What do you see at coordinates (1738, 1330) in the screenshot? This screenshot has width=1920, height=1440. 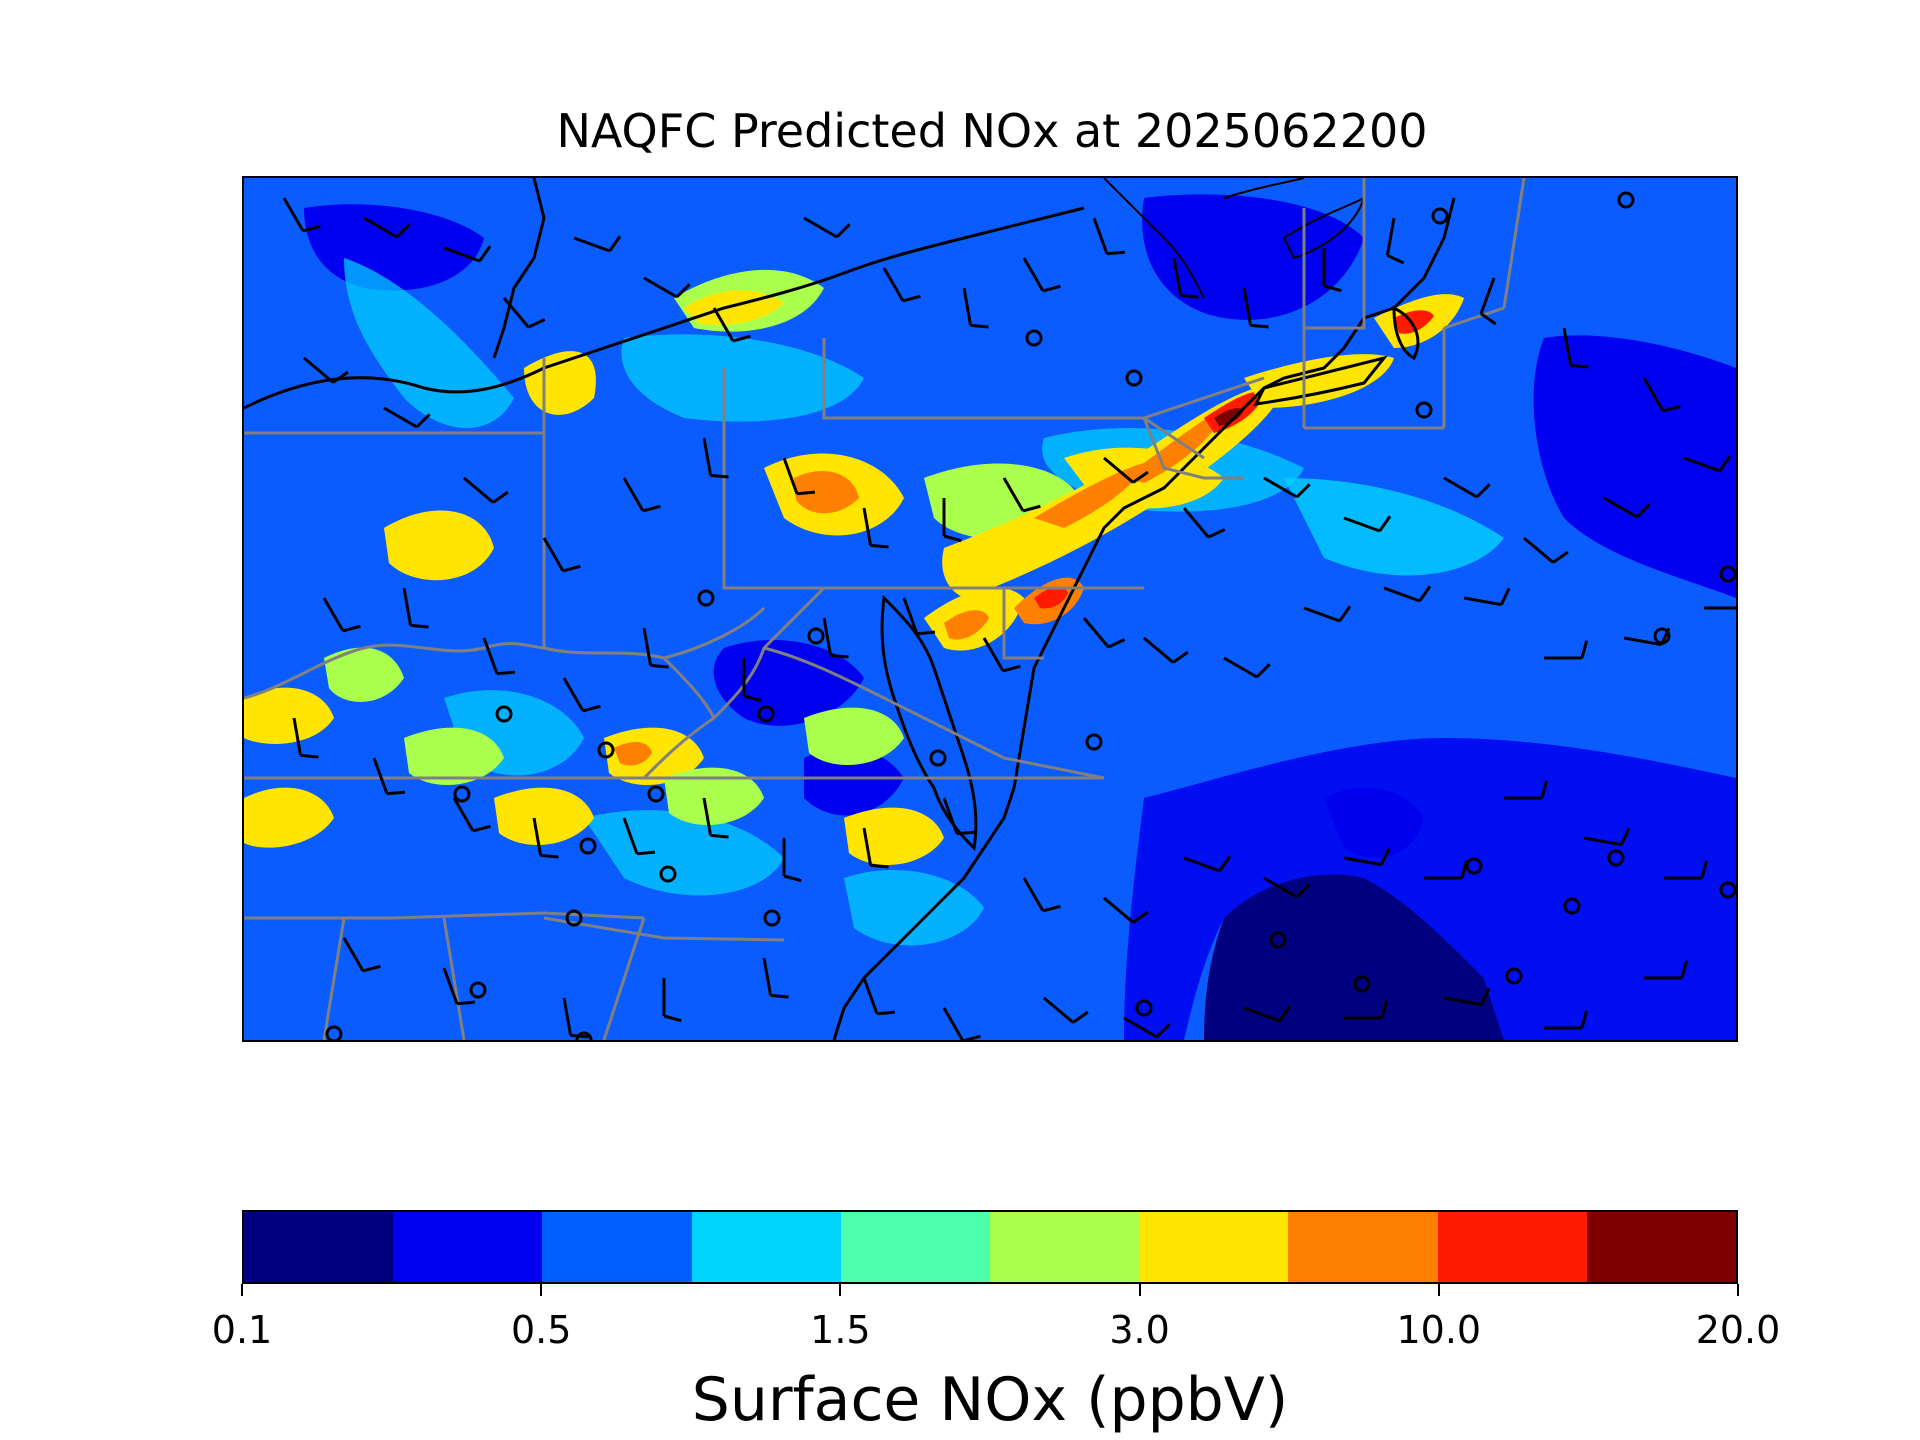 I see `colorbar-tick-label: 20.0` at bounding box center [1738, 1330].